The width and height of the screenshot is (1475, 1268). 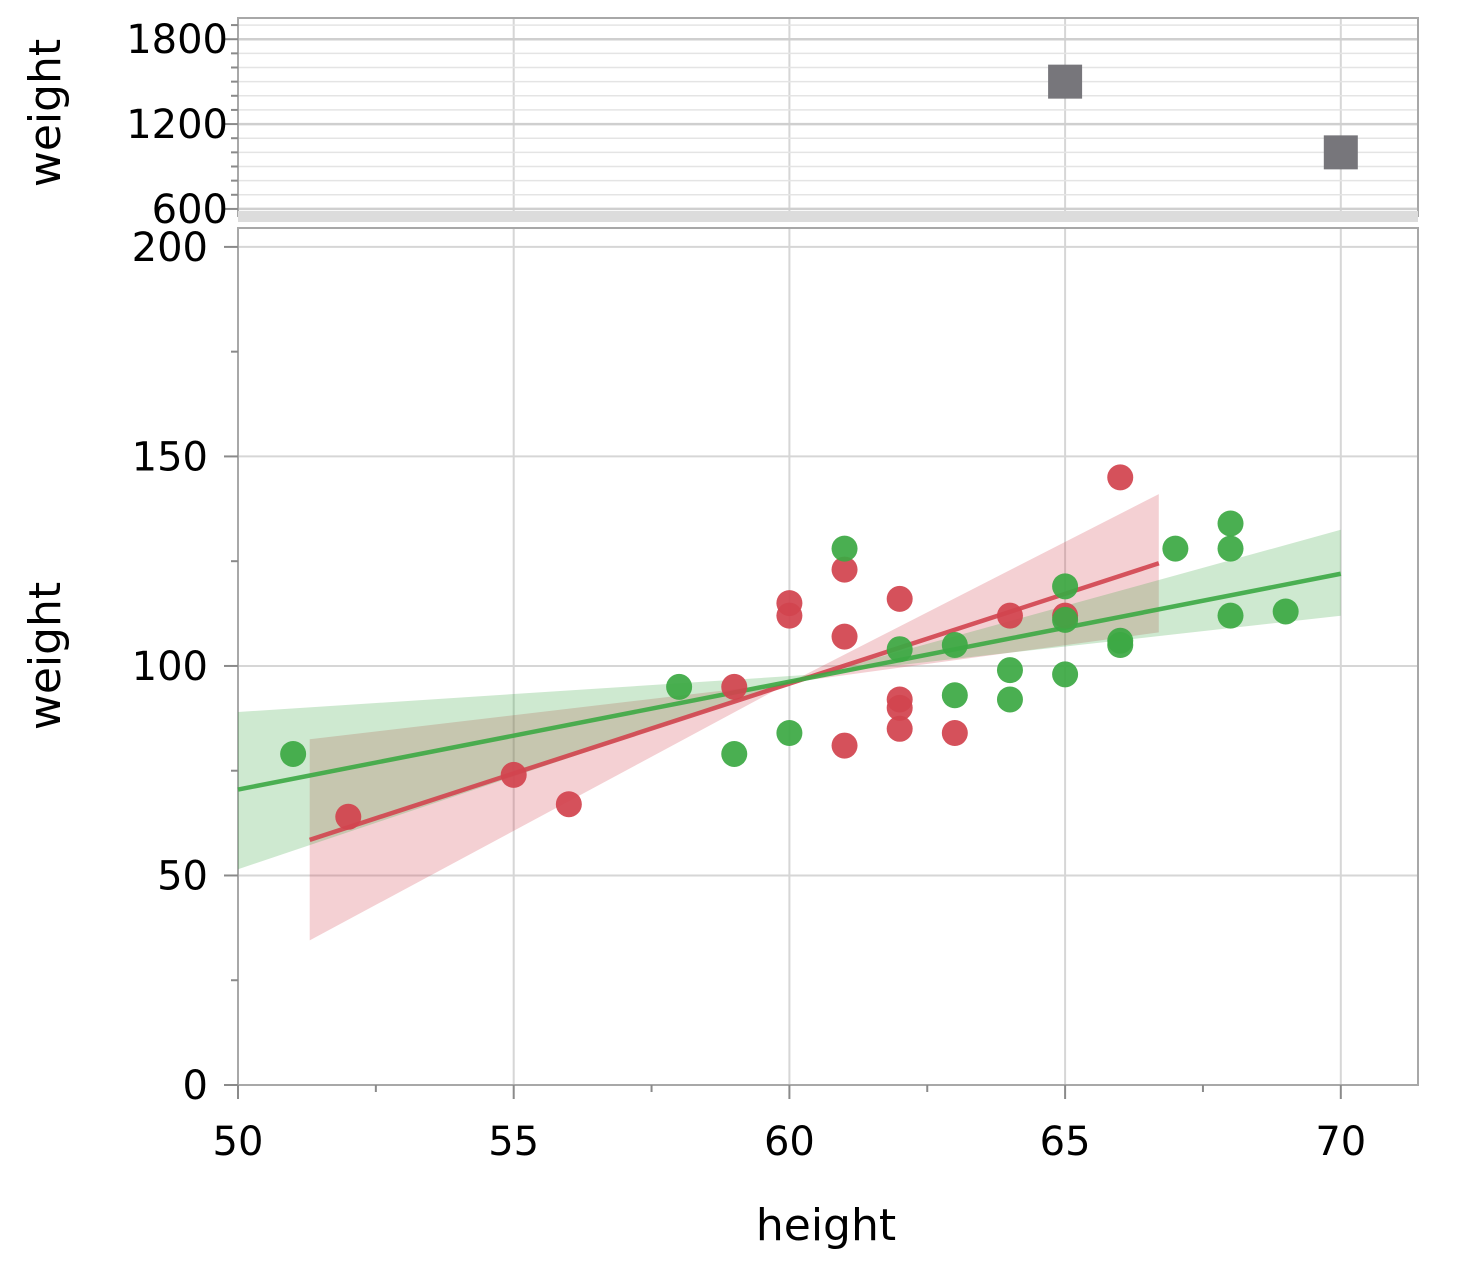 I want to click on upper-y-ticks: 600 1200 1800, so click(x=182, y=125).